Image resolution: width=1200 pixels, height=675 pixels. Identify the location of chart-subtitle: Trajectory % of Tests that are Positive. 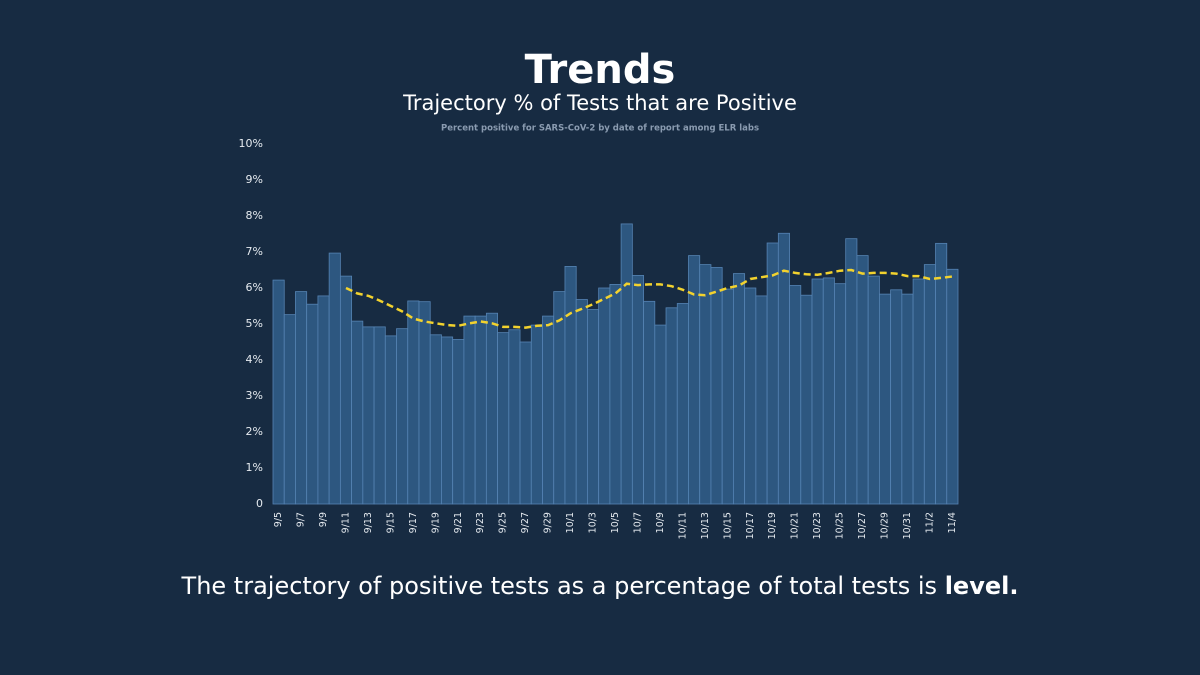
(599, 103).